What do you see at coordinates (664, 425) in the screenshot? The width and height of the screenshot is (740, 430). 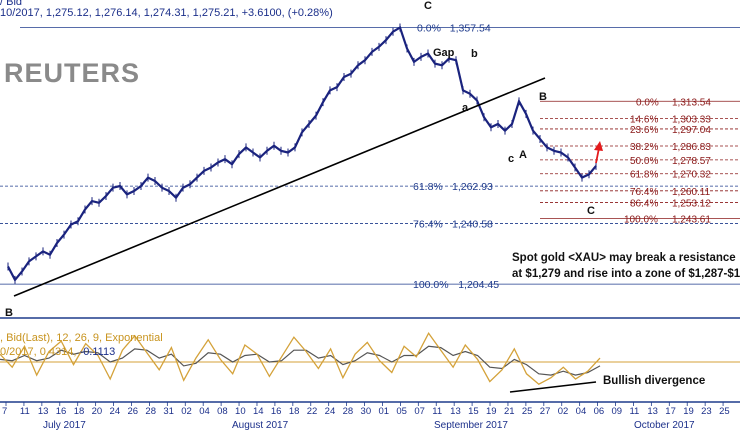 I see `month-label: October 2017` at bounding box center [664, 425].